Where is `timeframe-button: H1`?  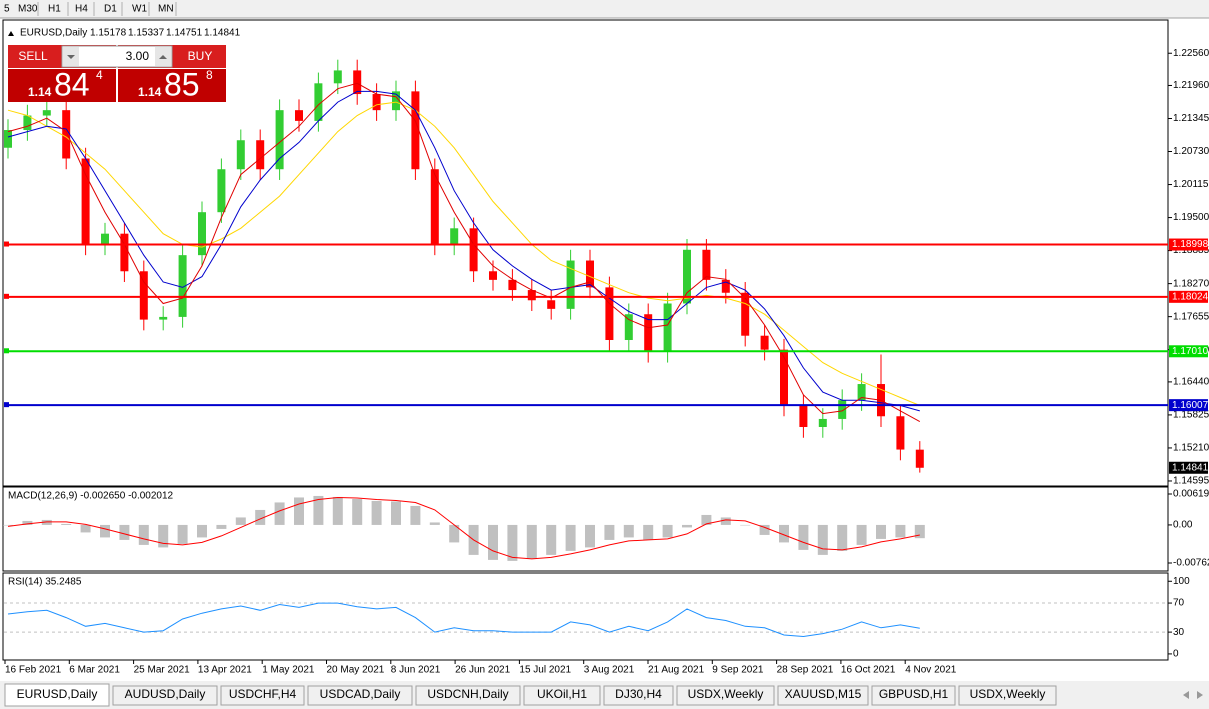
timeframe-button: H1 is located at coordinates (54, 9).